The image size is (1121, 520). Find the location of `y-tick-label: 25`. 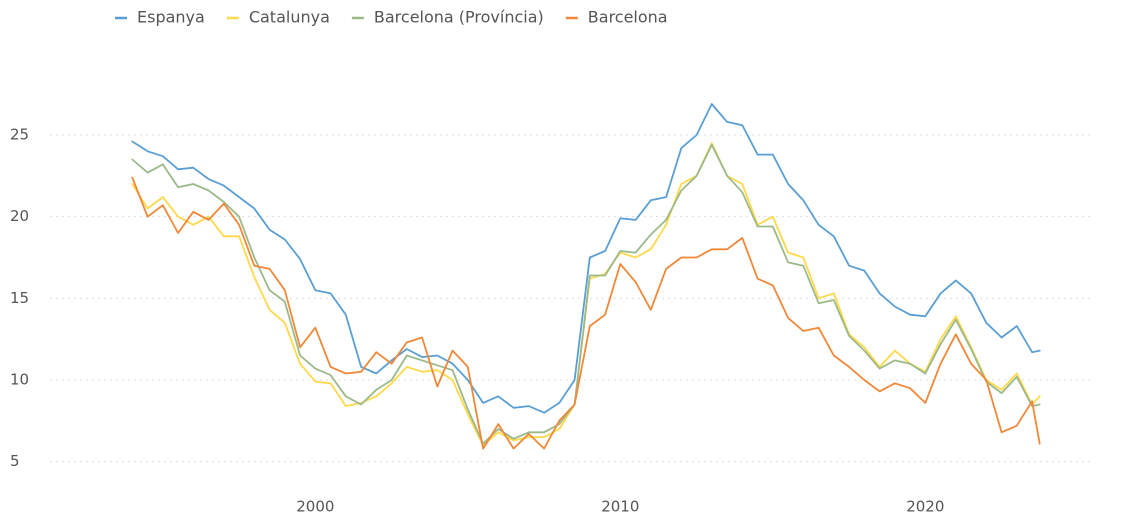

y-tick-label: 25 is located at coordinates (19, 135).